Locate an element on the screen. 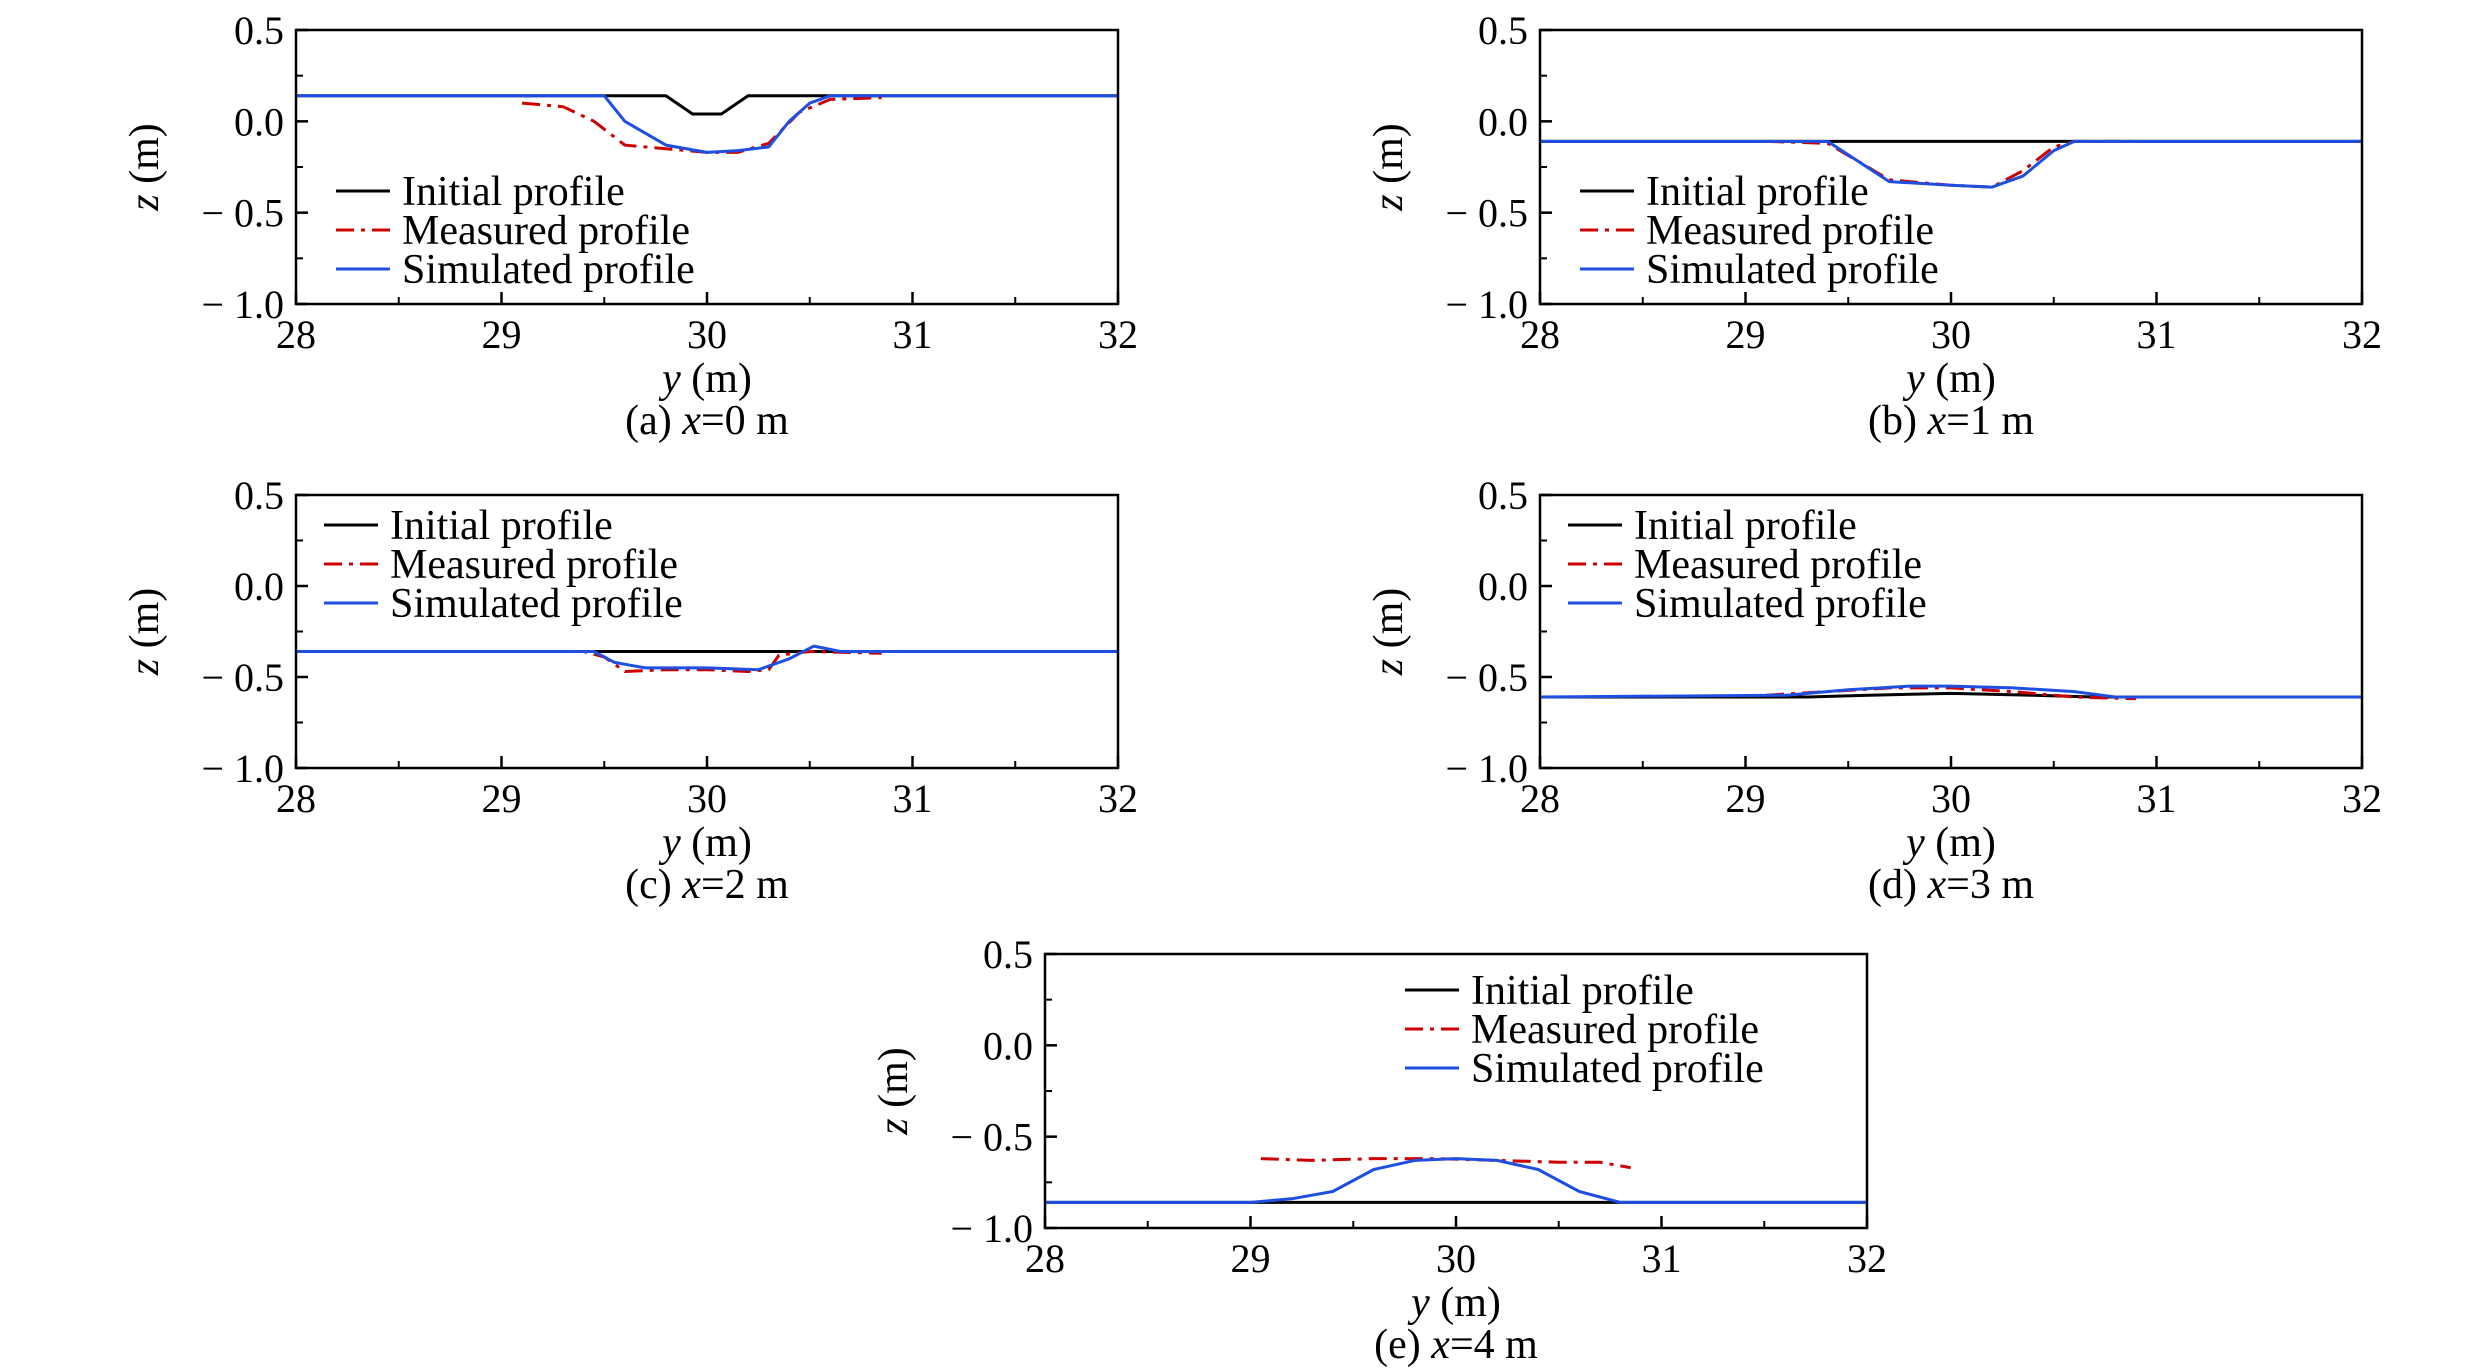 This screenshot has height=1371, width=2482. panel-caption: (e) x=4 m is located at coordinates (1456, 1345).